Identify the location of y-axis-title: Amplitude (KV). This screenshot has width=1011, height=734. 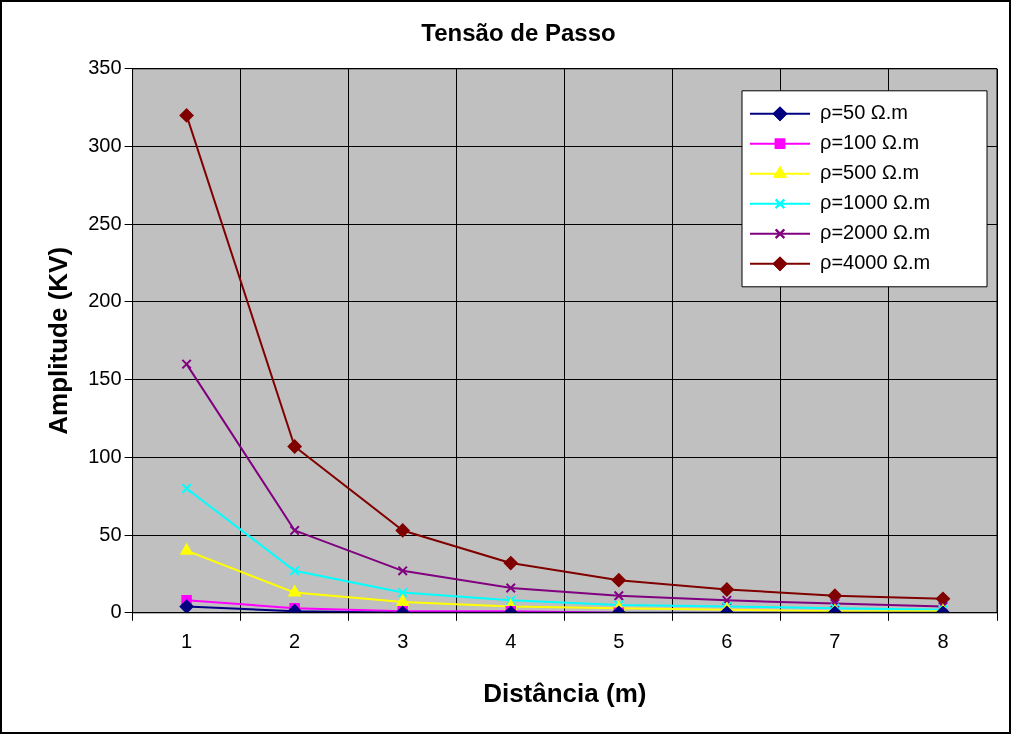
(57, 340).